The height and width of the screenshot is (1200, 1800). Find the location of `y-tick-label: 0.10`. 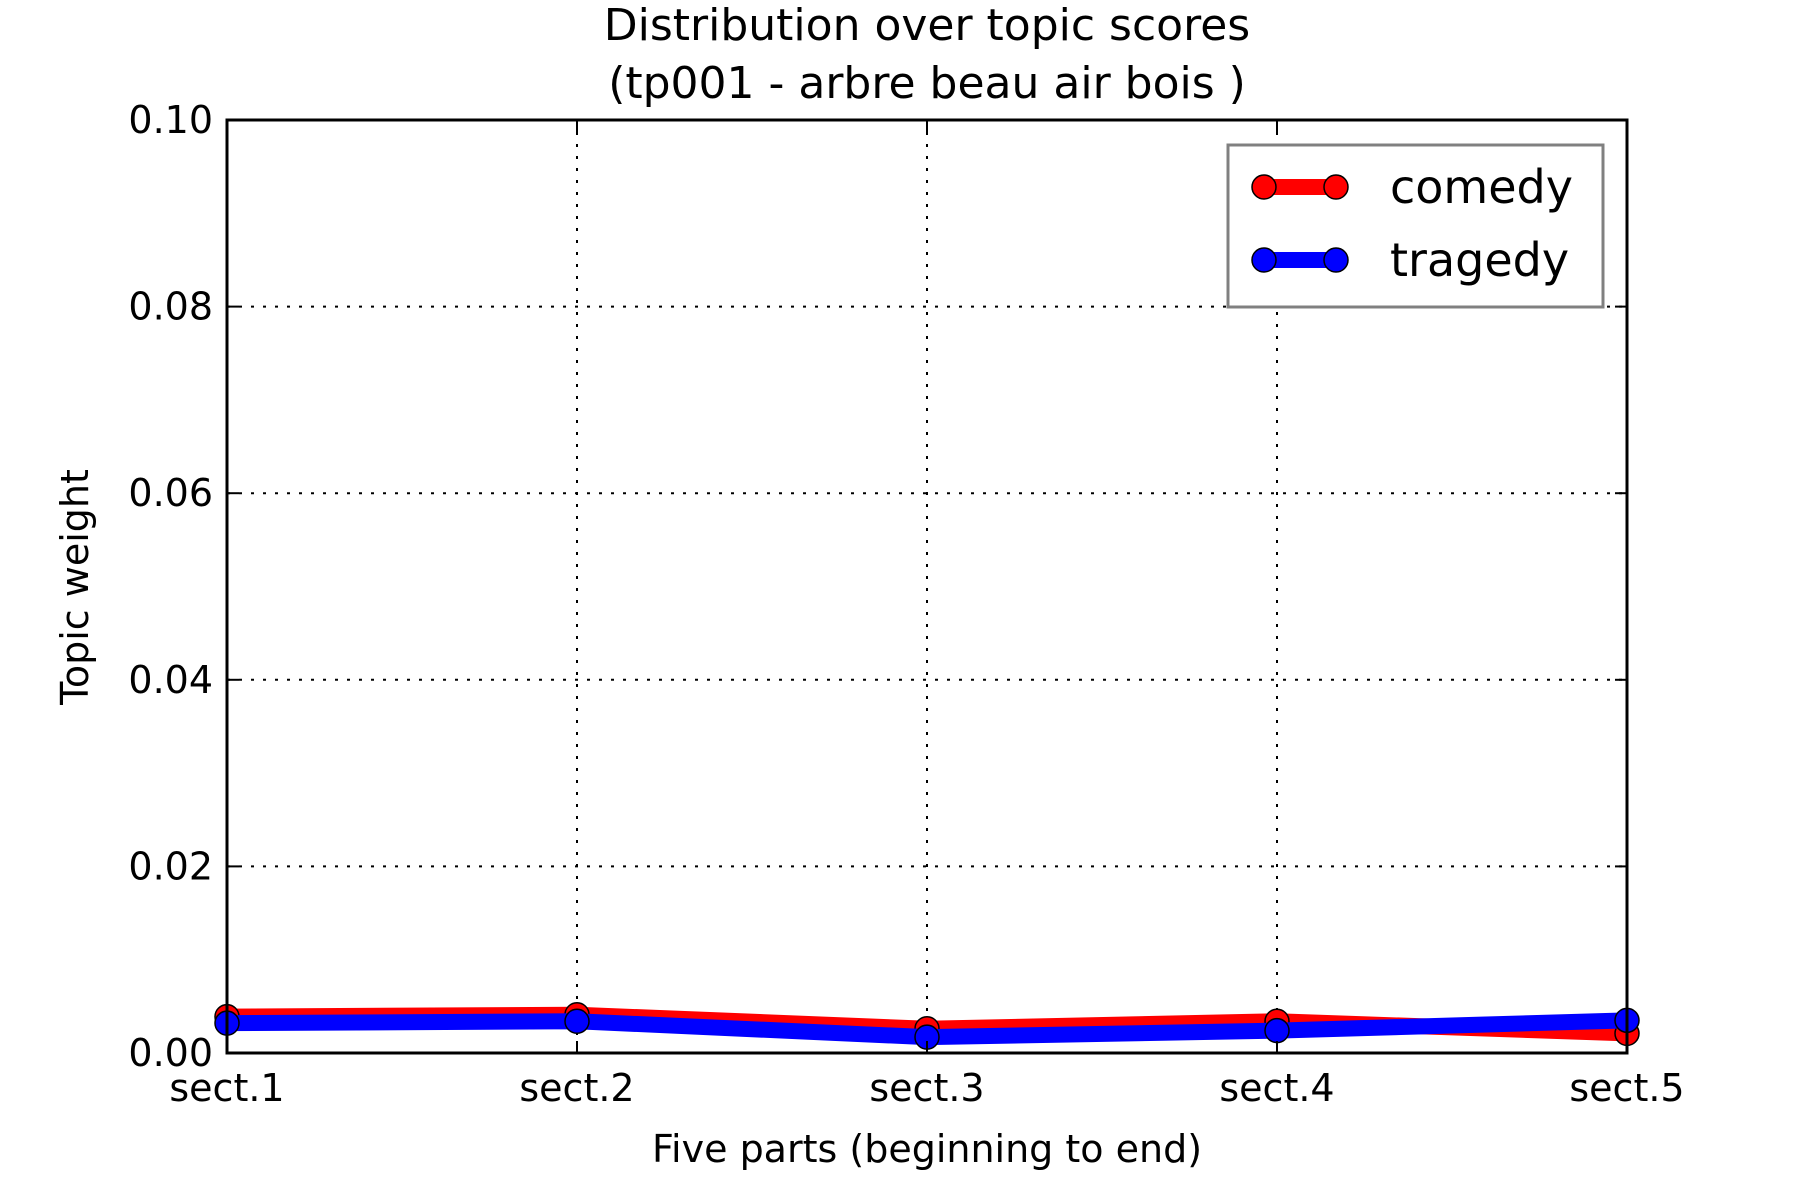

y-tick-label: 0.10 is located at coordinates (170, 120).